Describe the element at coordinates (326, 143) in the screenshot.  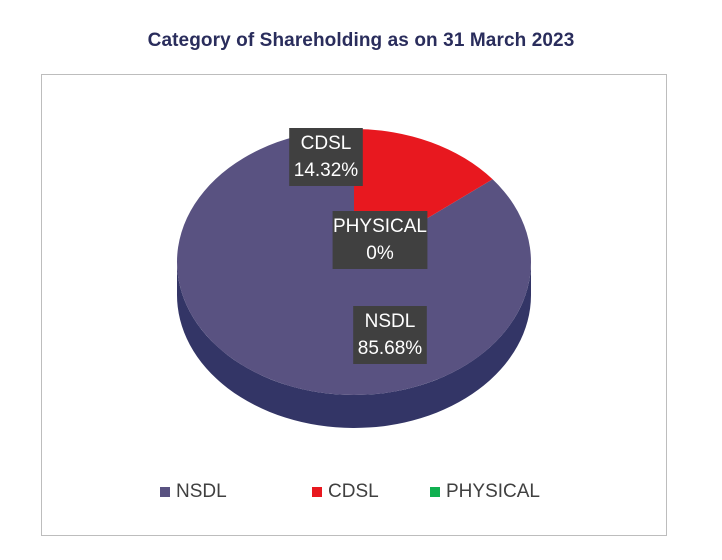
I see `data-label-text: CDSL` at that location.